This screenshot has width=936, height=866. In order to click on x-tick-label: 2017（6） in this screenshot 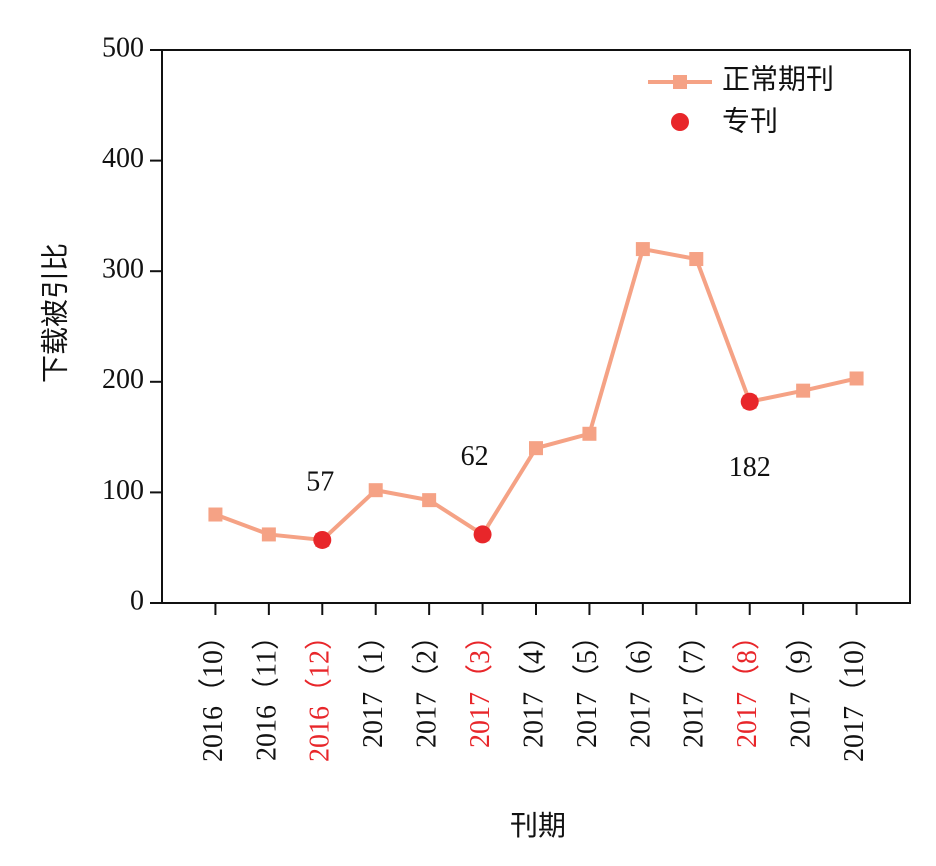, I will do `click(640, 685)`.